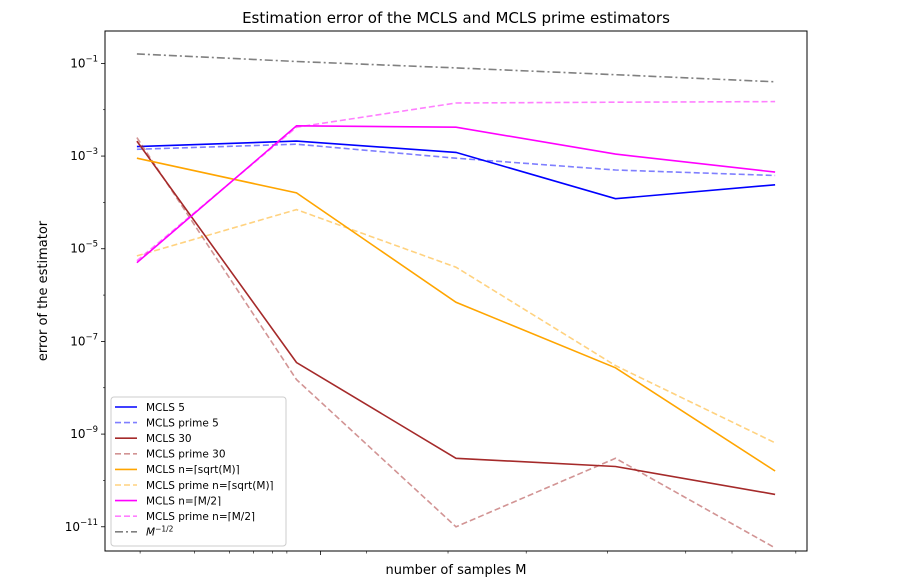 The image size is (911, 583). What do you see at coordinates (81, 526) in the screenshot?
I see `y-tick-label: 10⁻¹¹` at bounding box center [81, 526].